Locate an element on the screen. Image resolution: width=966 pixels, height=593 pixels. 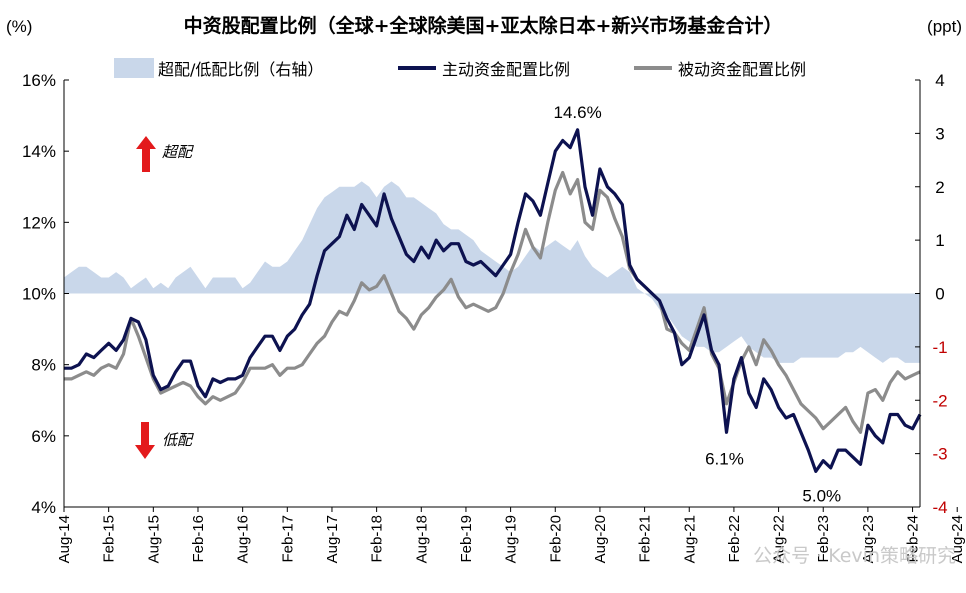
x-tick-label: Feb-16 is located at coordinates (198, 539).